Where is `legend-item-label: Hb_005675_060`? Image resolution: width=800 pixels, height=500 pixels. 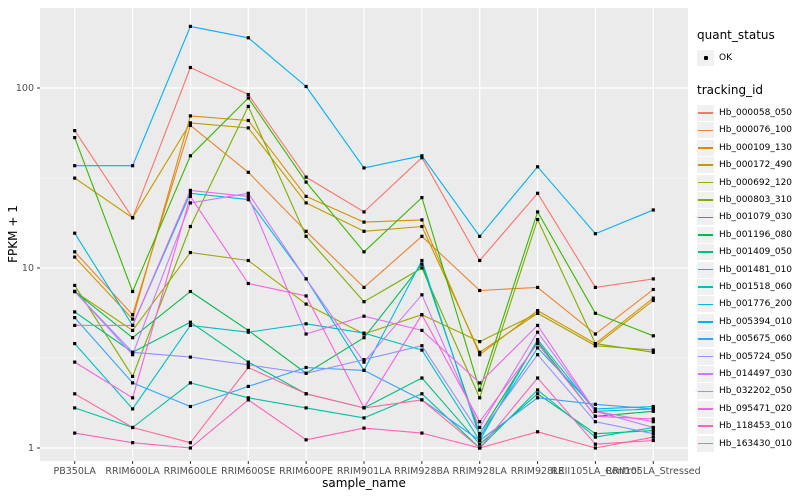 legend-item-label: Hb_005675_060 is located at coordinates (756, 339).